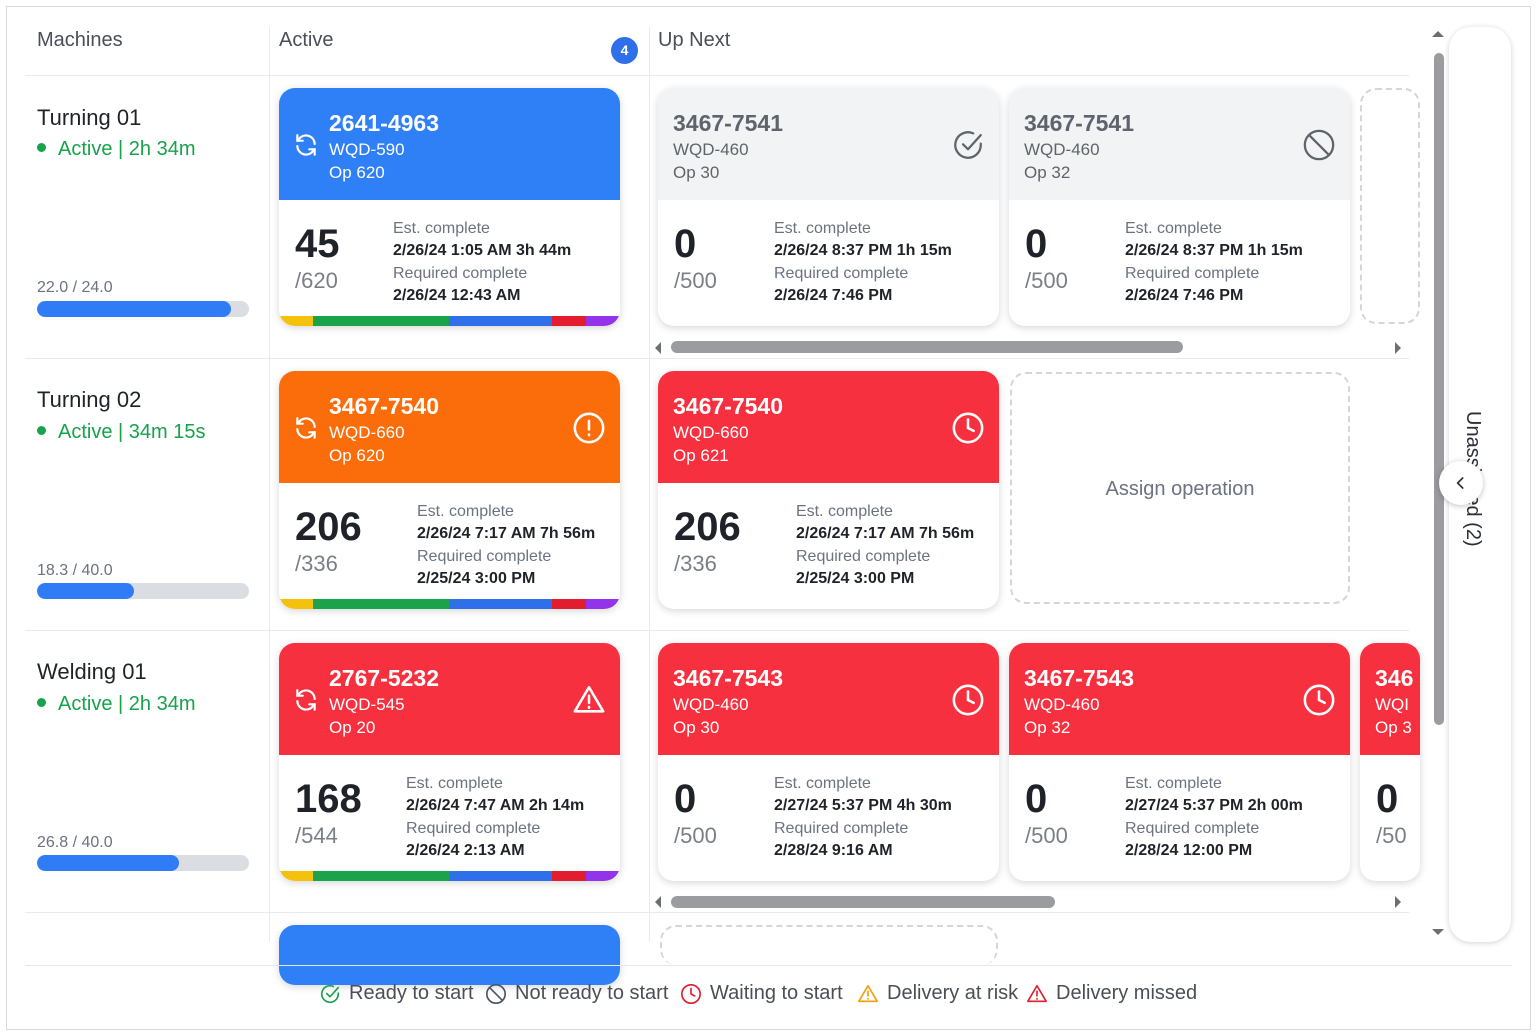  Describe the element at coordinates (316, 280) in the screenshot. I see `total-count: /620` at that location.